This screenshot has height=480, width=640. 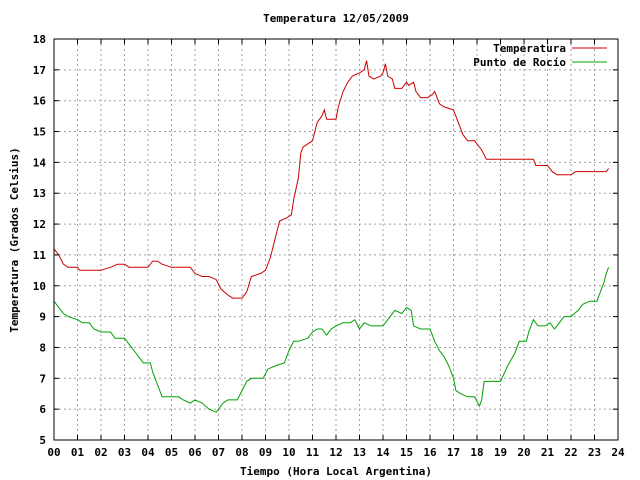 What do you see at coordinates (529, 48) in the screenshot?
I see `legend-label-temperatura: Temperatura` at bounding box center [529, 48].